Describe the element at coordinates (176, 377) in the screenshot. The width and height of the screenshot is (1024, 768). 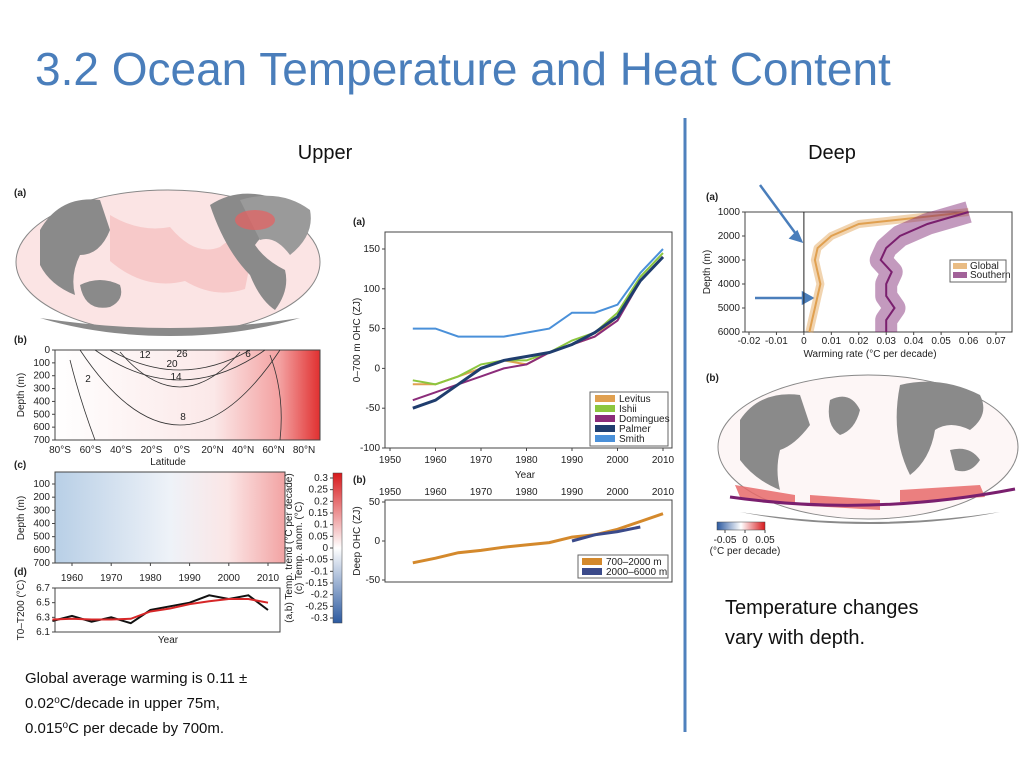
I see `contour-label: 14` at that location.